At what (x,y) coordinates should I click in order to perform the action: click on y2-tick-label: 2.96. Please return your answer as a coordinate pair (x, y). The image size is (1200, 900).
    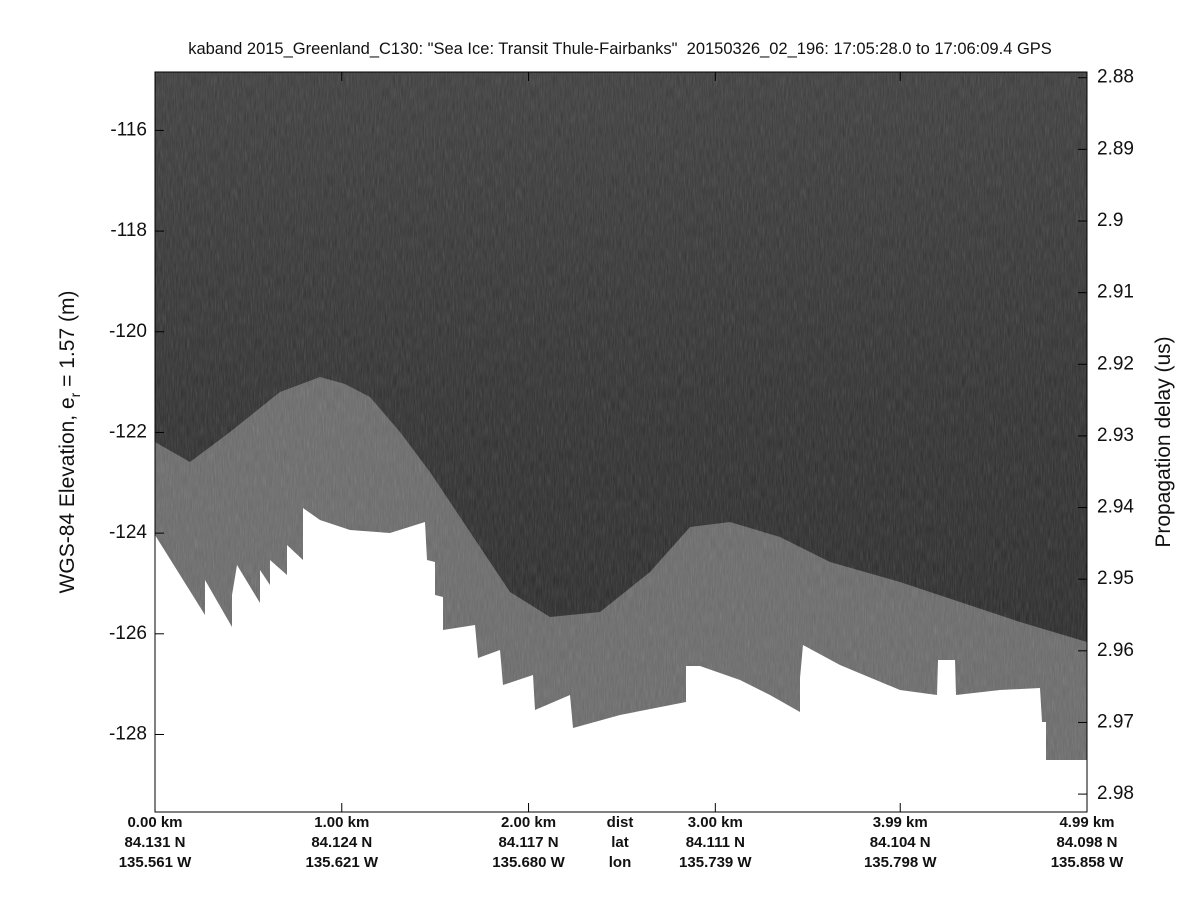
    Looking at the image, I should click on (1115, 650).